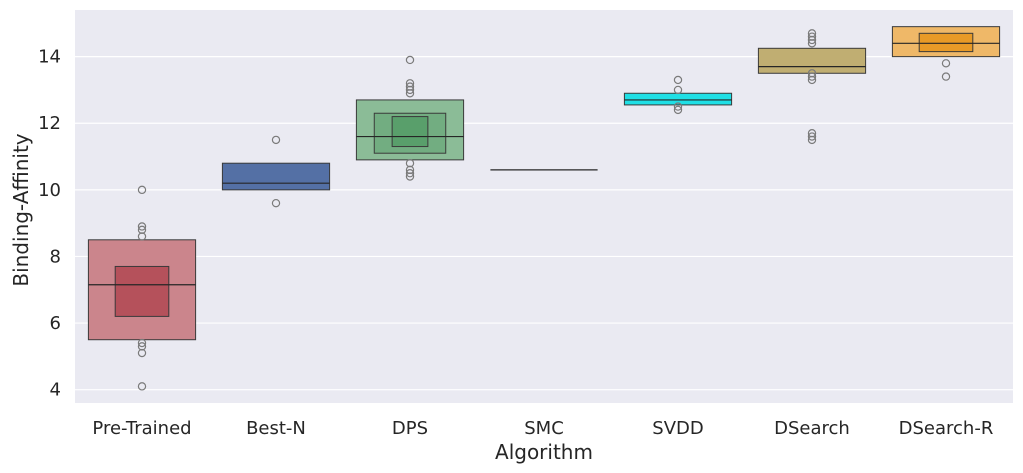  I want to click on x-tick-label: Best-N, so click(276, 428).